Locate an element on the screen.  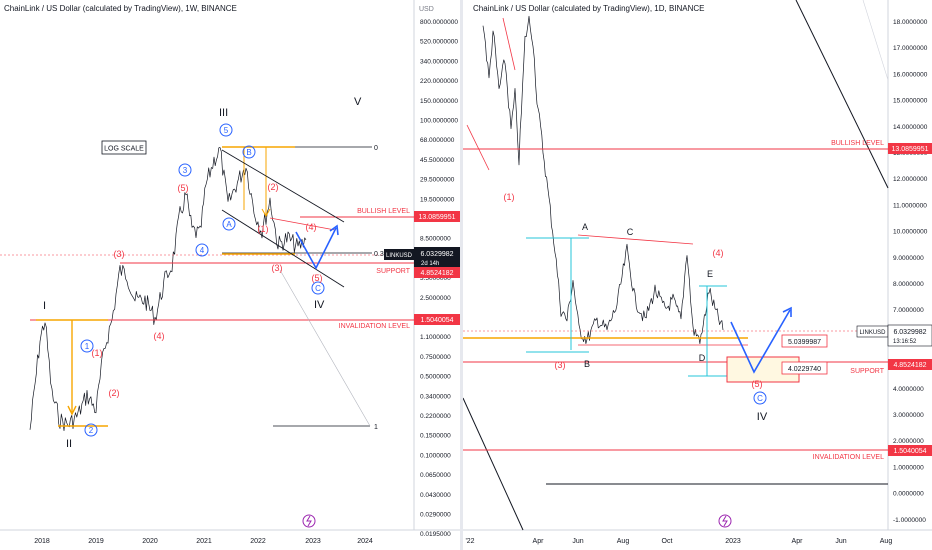
time-label-1: Apr is located at coordinates (539, 541).